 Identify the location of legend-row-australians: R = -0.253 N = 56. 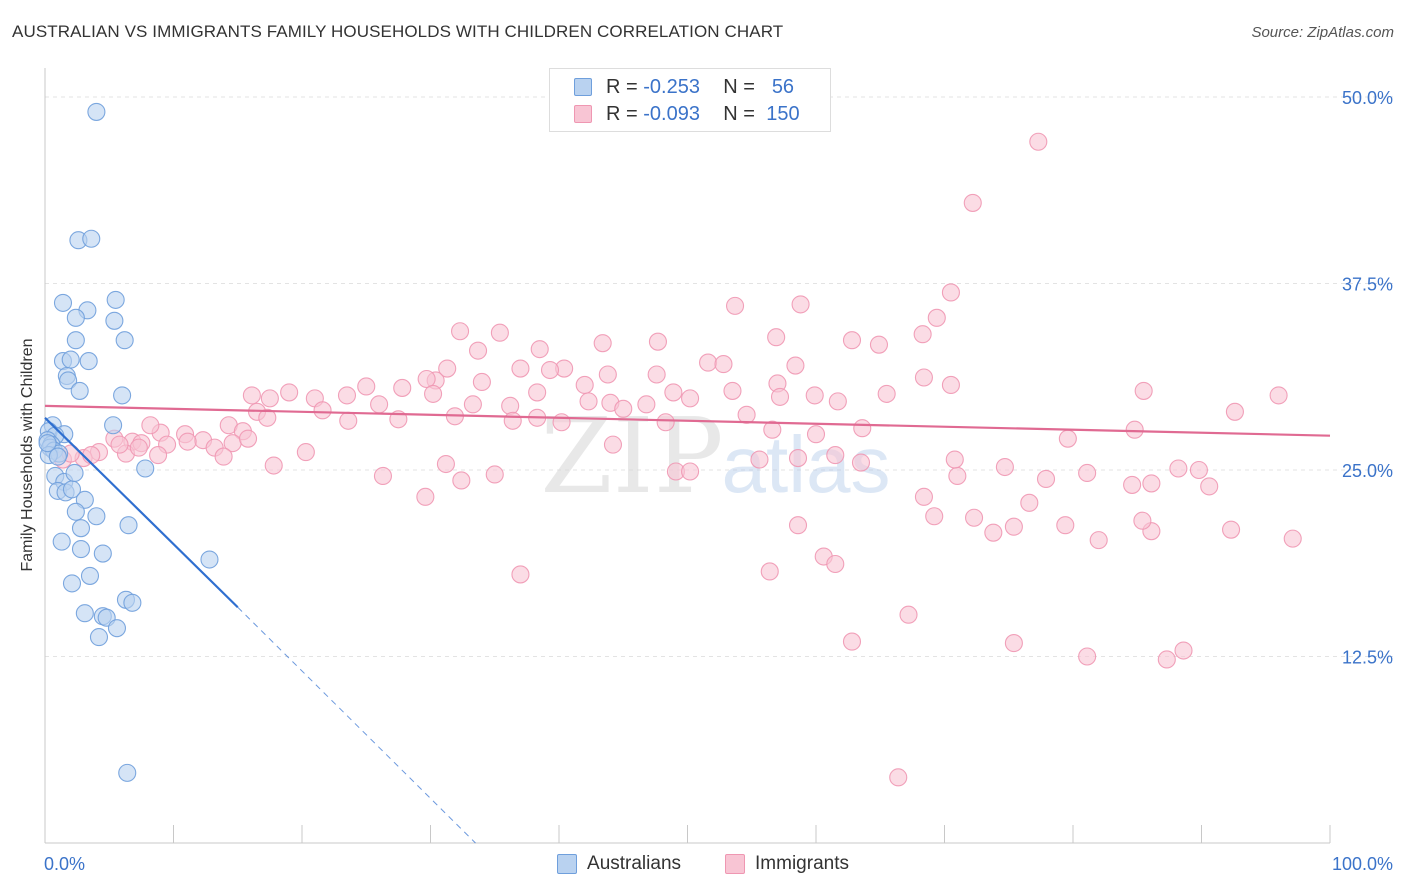
(688, 87).